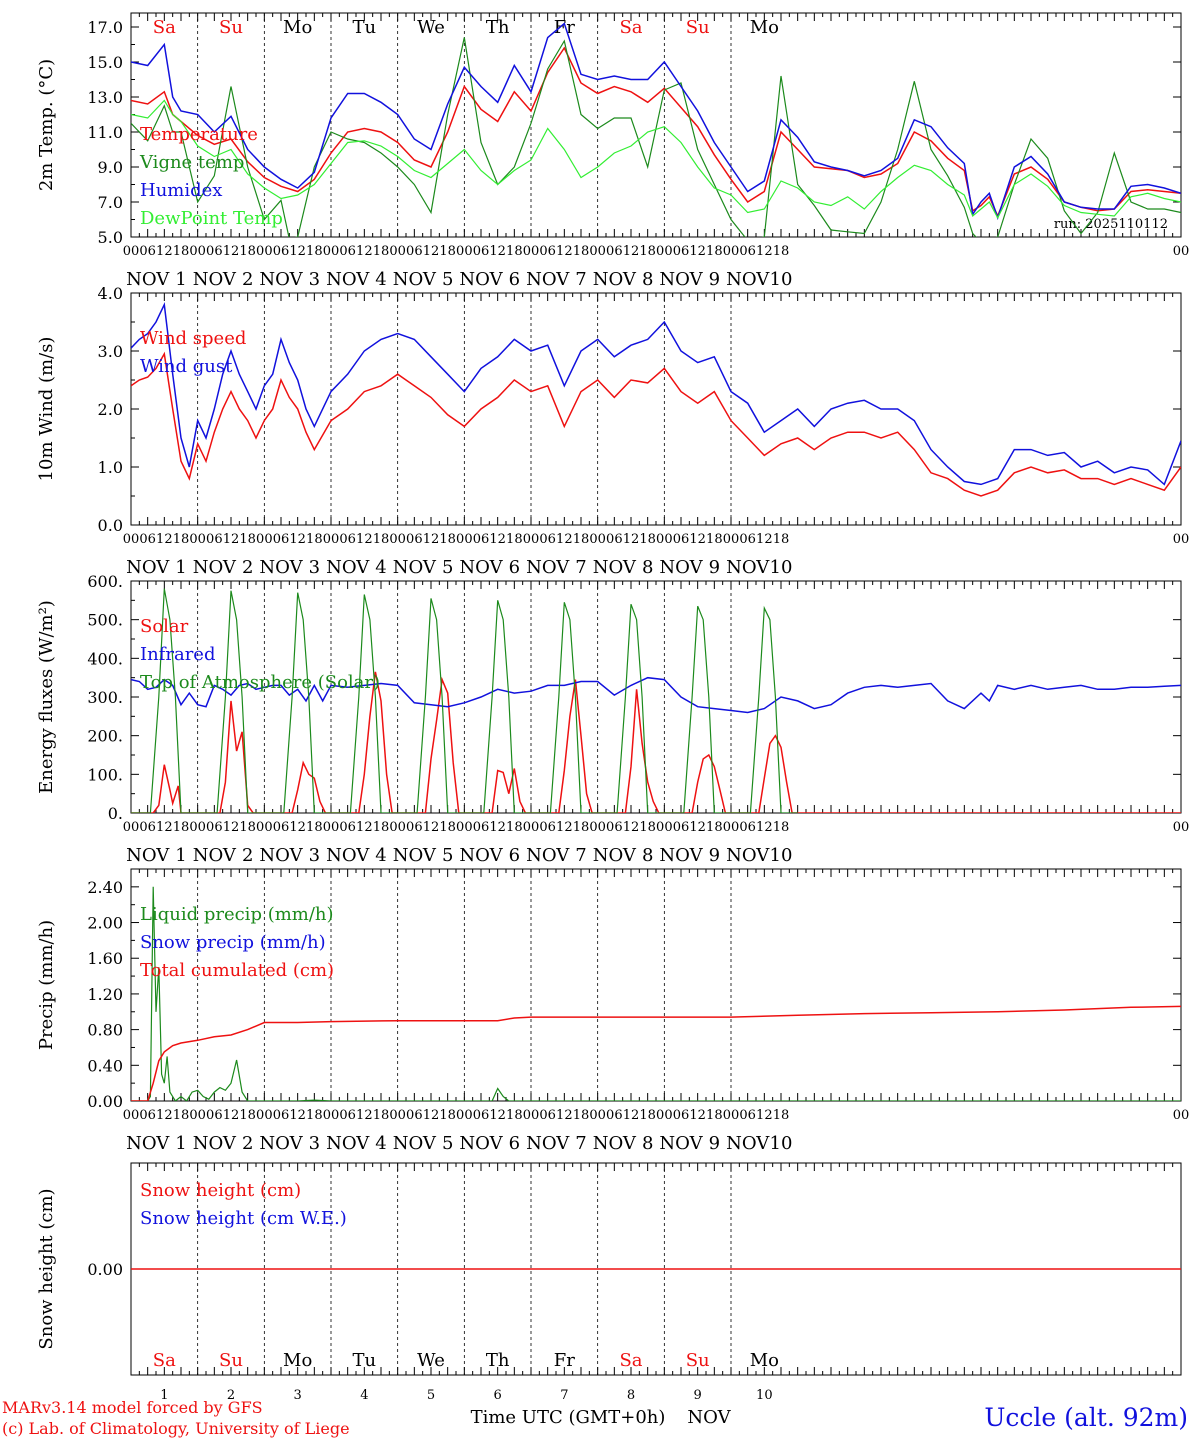 This screenshot has width=1194, height=1440. I want to click on panel-1-frame, so click(656, 409).